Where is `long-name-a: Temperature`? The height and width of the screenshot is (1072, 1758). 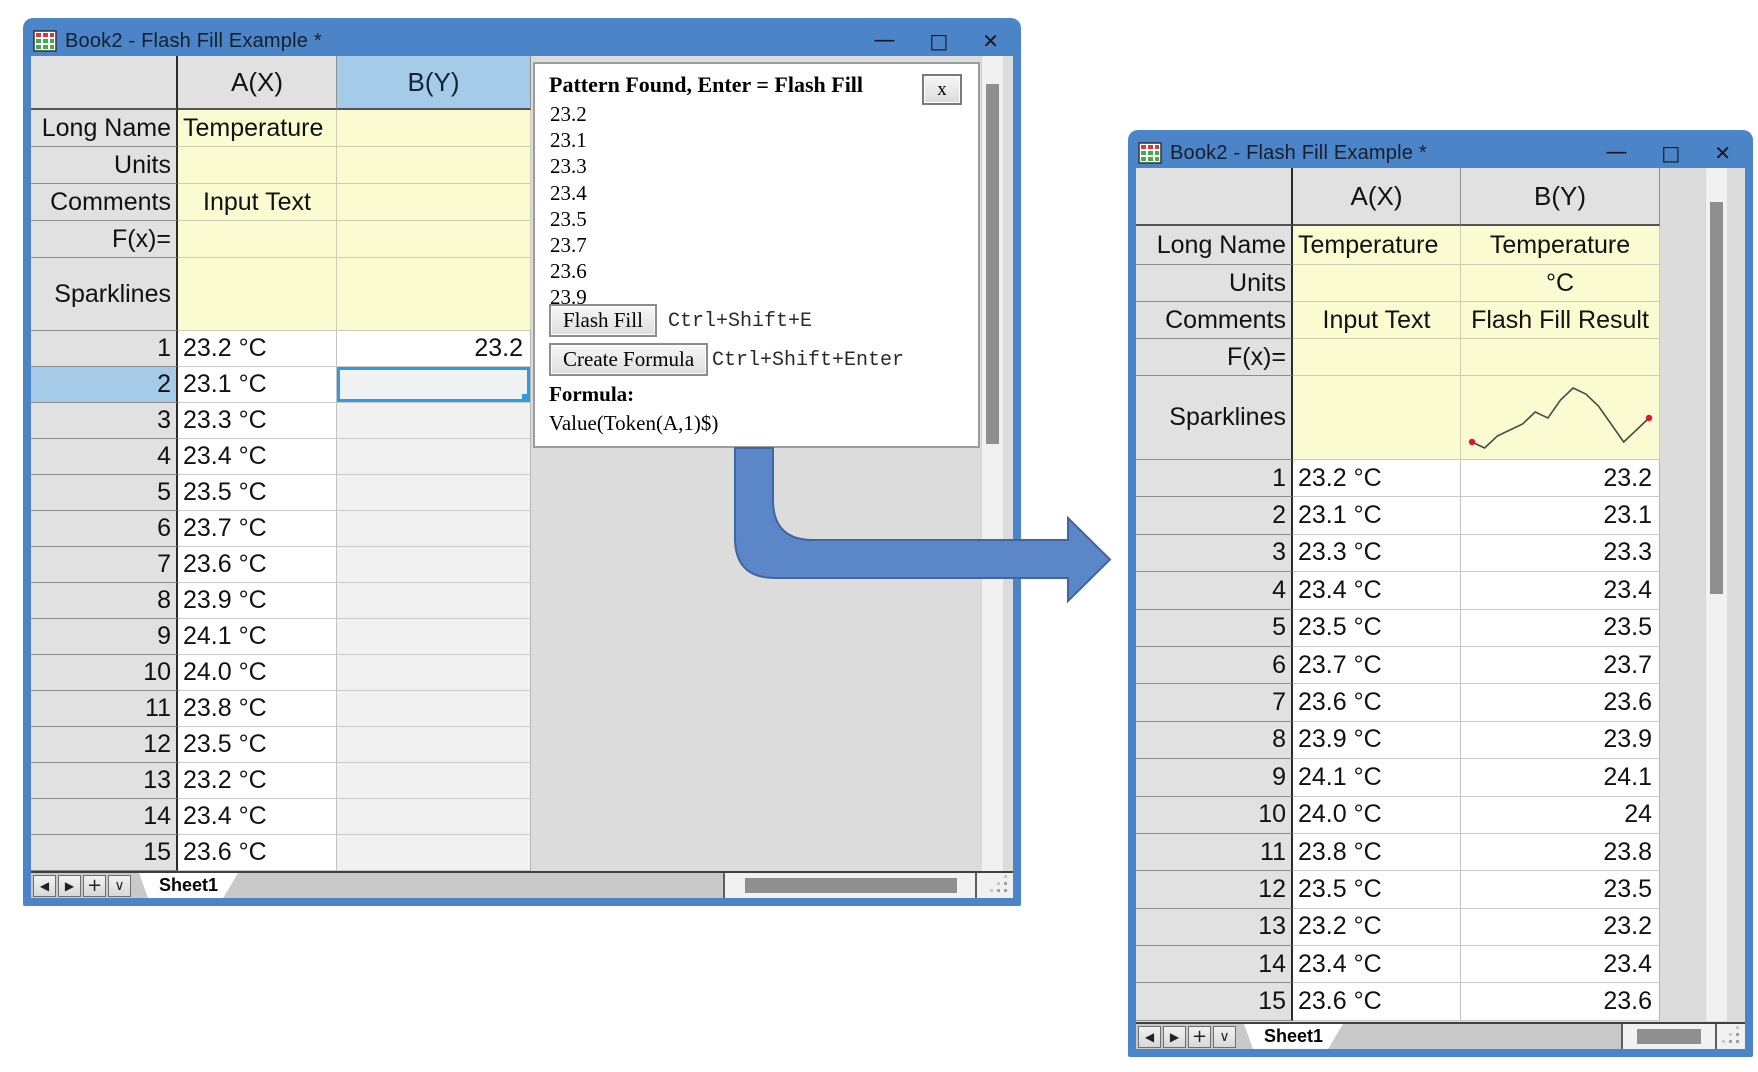 long-name-a: Temperature is located at coordinates (257, 128).